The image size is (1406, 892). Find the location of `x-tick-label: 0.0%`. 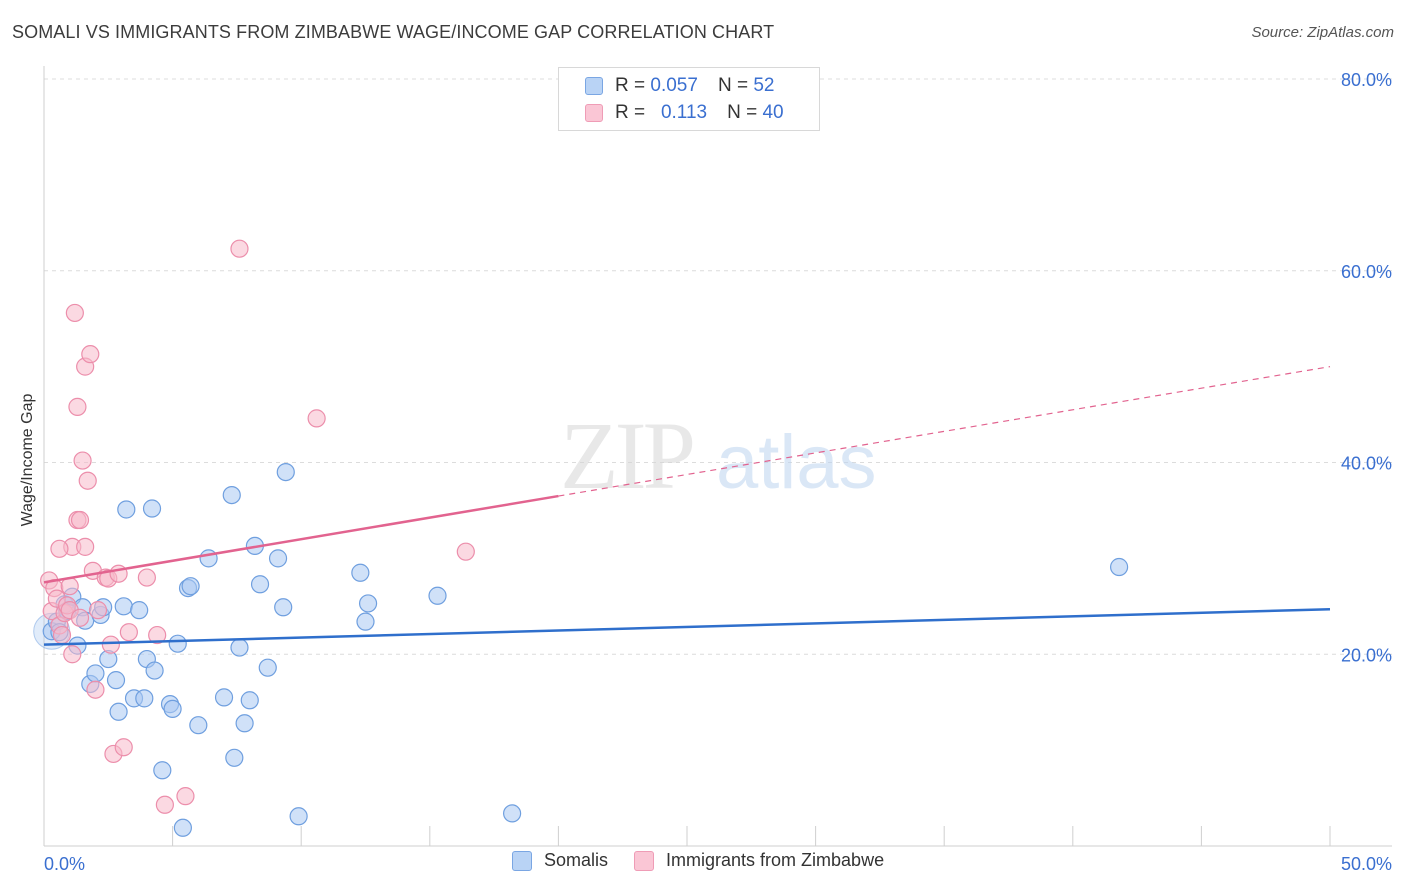

x-tick-label: 0.0% is located at coordinates (64, 864).